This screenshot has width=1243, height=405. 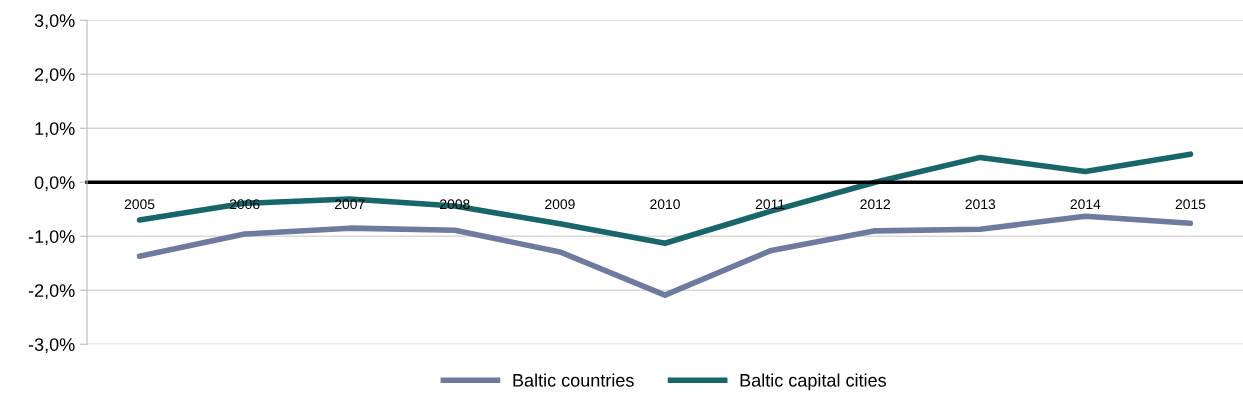 I want to click on legend-label: Baltic countries, so click(x=573, y=380).